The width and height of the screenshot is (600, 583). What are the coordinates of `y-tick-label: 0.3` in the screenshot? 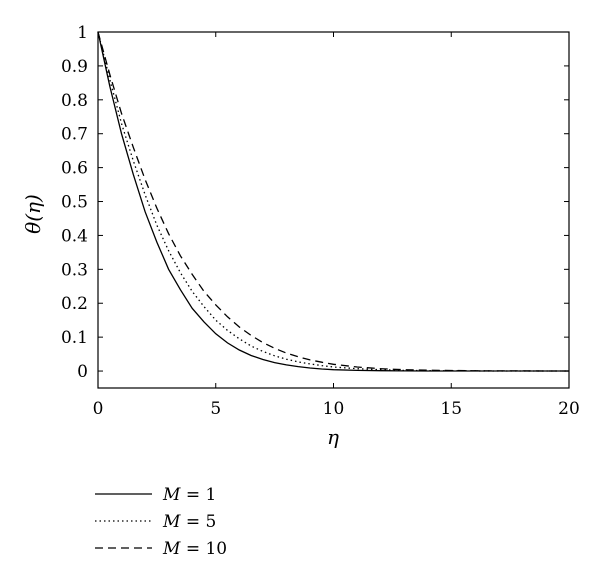 It's located at (74, 270).